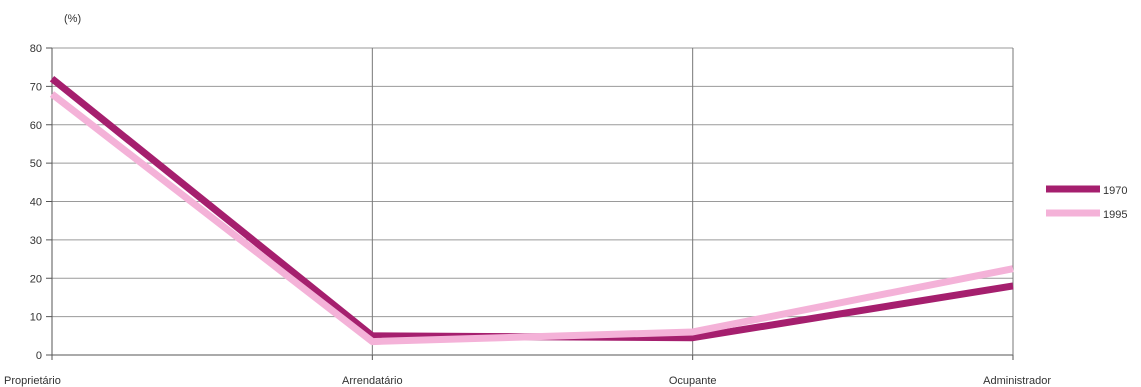 The image size is (1141, 387). What do you see at coordinates (72, 19) in the screenshot?
I see `y-axis-unit-label: (%)` at bounding box center [72, 19].